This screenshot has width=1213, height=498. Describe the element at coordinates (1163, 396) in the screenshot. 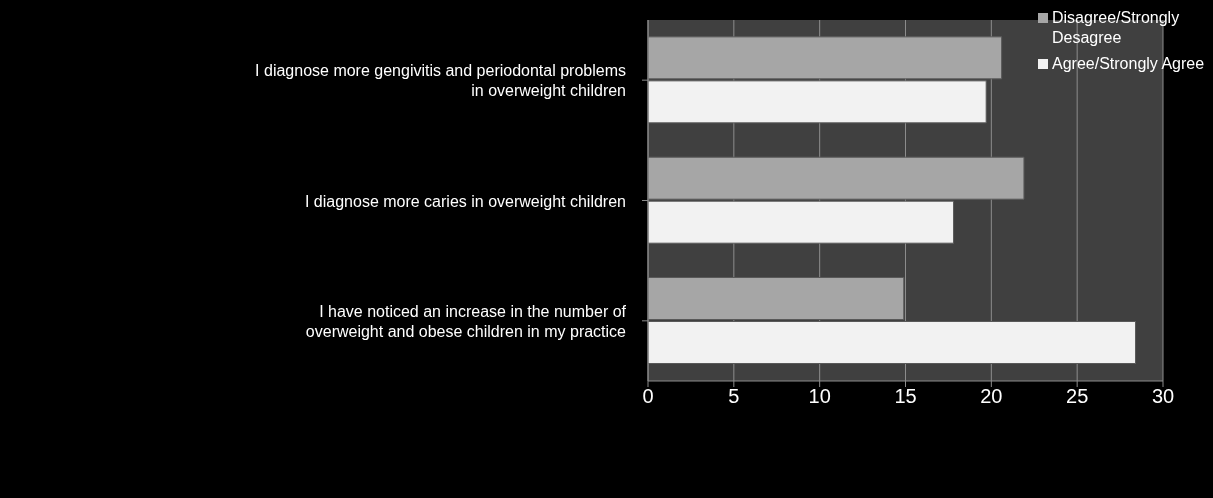

I see `x-tick-label: 30` at that location.